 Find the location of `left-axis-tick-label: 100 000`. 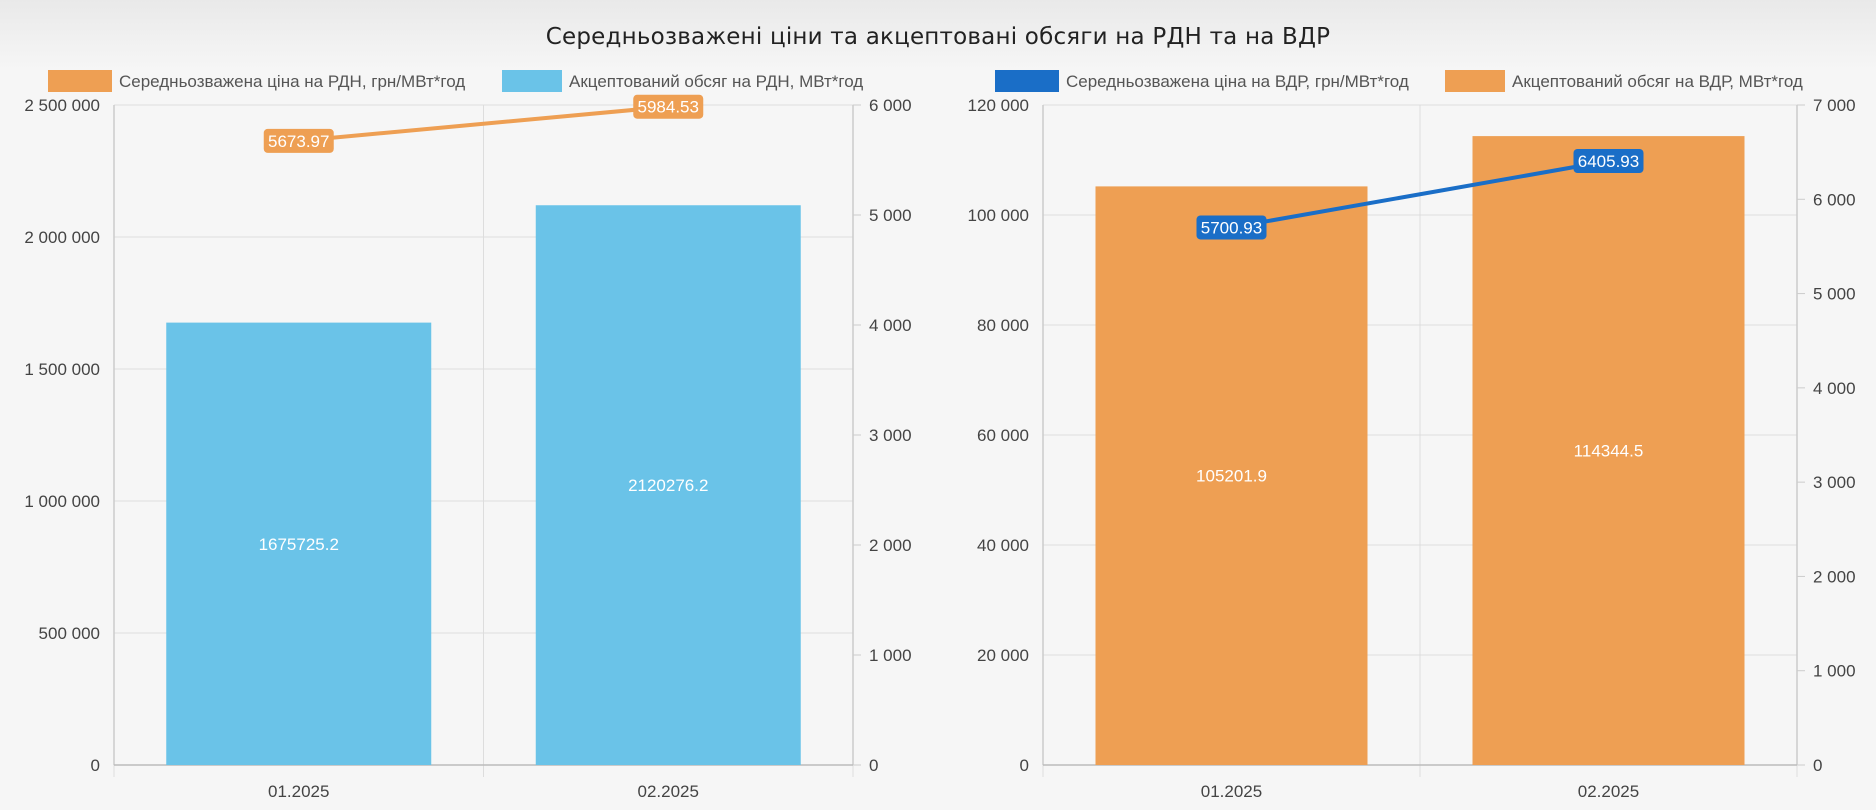

left-axis-tick-label: 100 000 is located at coordinates (998, 215).